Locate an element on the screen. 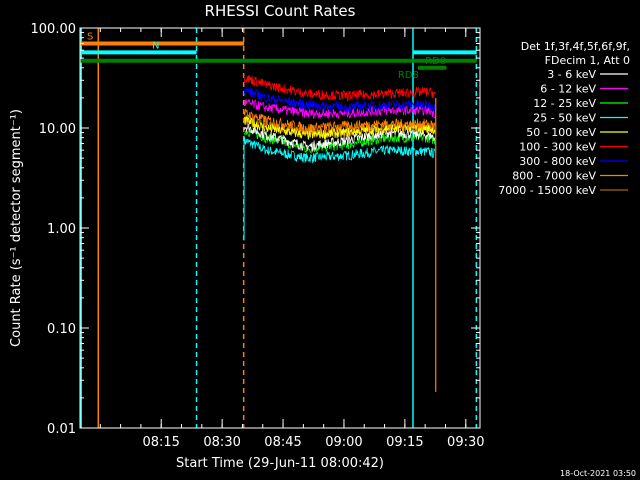 This screenshot has height=480, width=640. flag-label: N is located at coordinates (155, 45).